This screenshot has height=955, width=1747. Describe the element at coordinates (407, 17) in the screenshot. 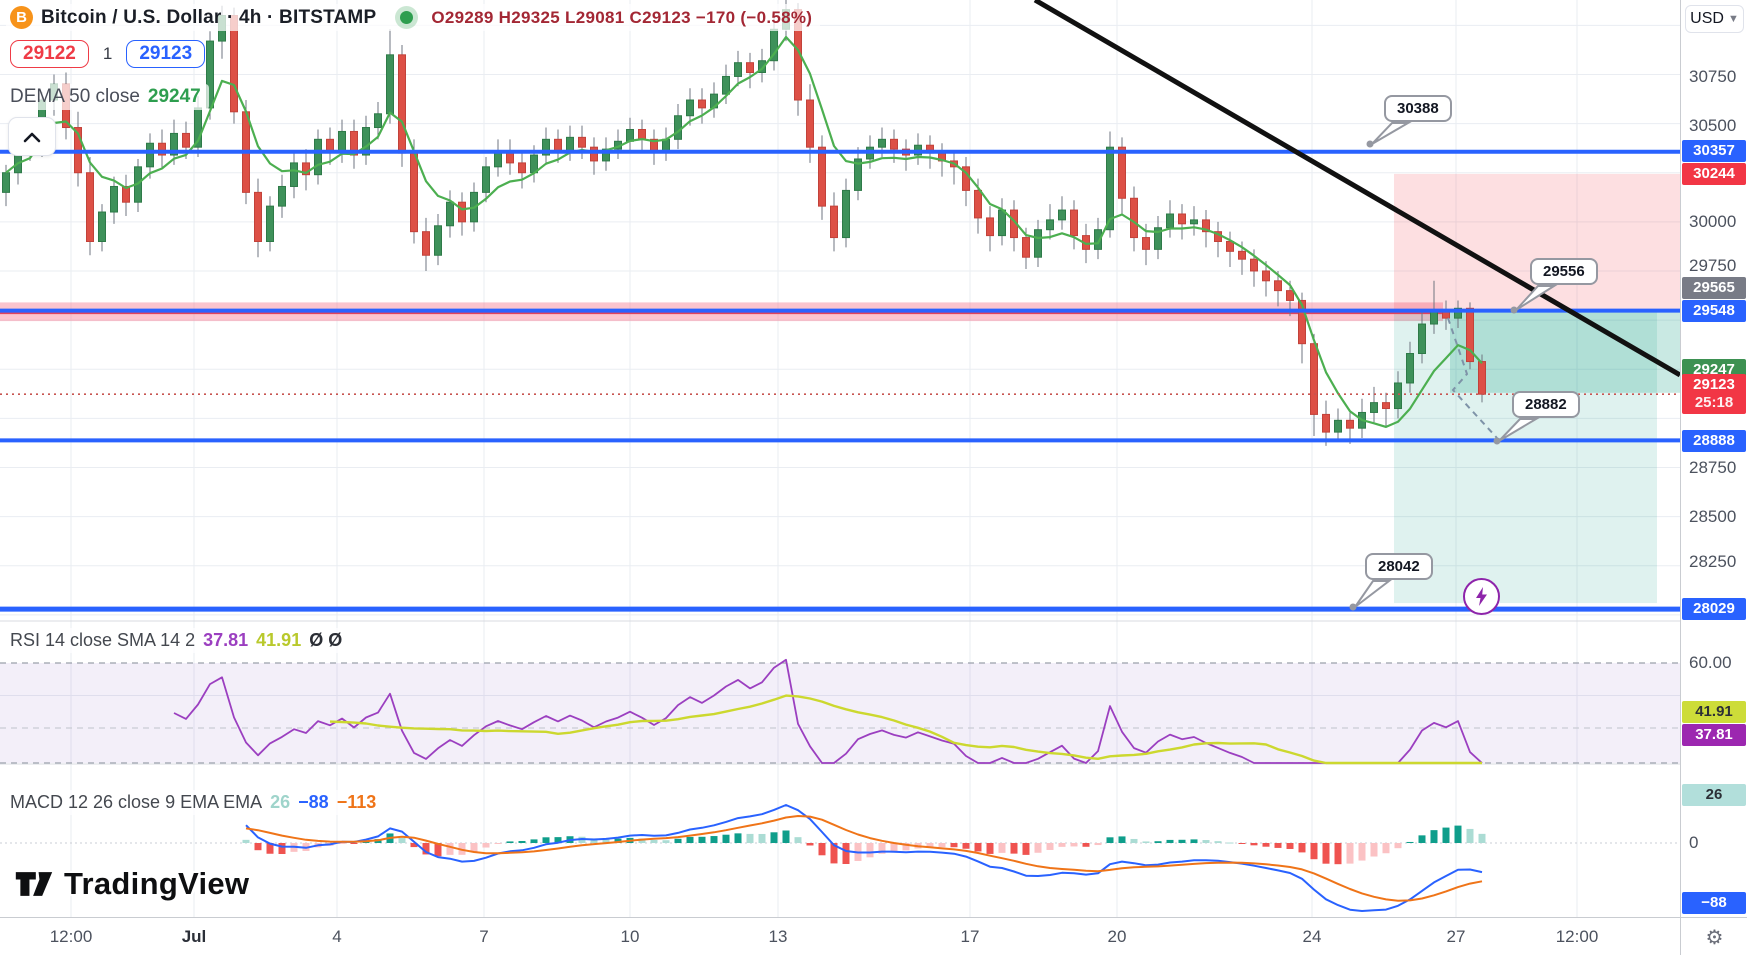

I see `live-status-icon` at that location.